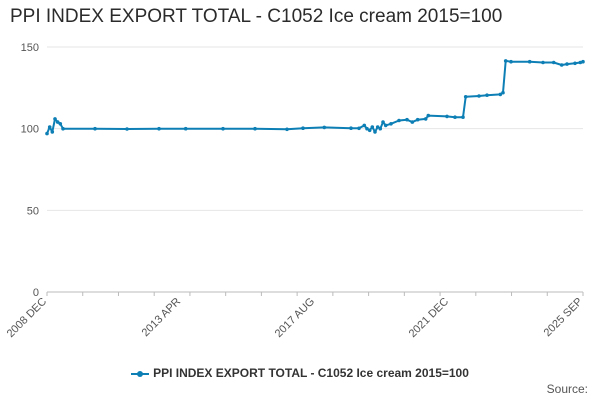 This screenshot has height=400, width=600. I want to click on y-tick-label: 0, so click(36, 293).